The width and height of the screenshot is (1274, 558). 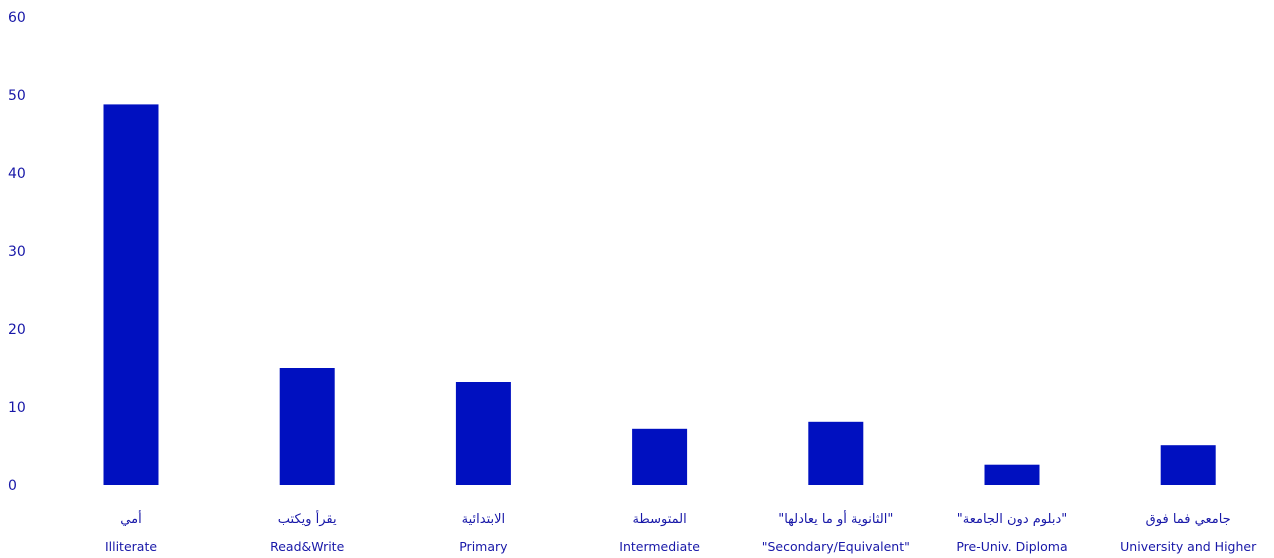 I want to click on x-tick-label-english: "Secondary/Equivalent", so click(x=836, y=546).